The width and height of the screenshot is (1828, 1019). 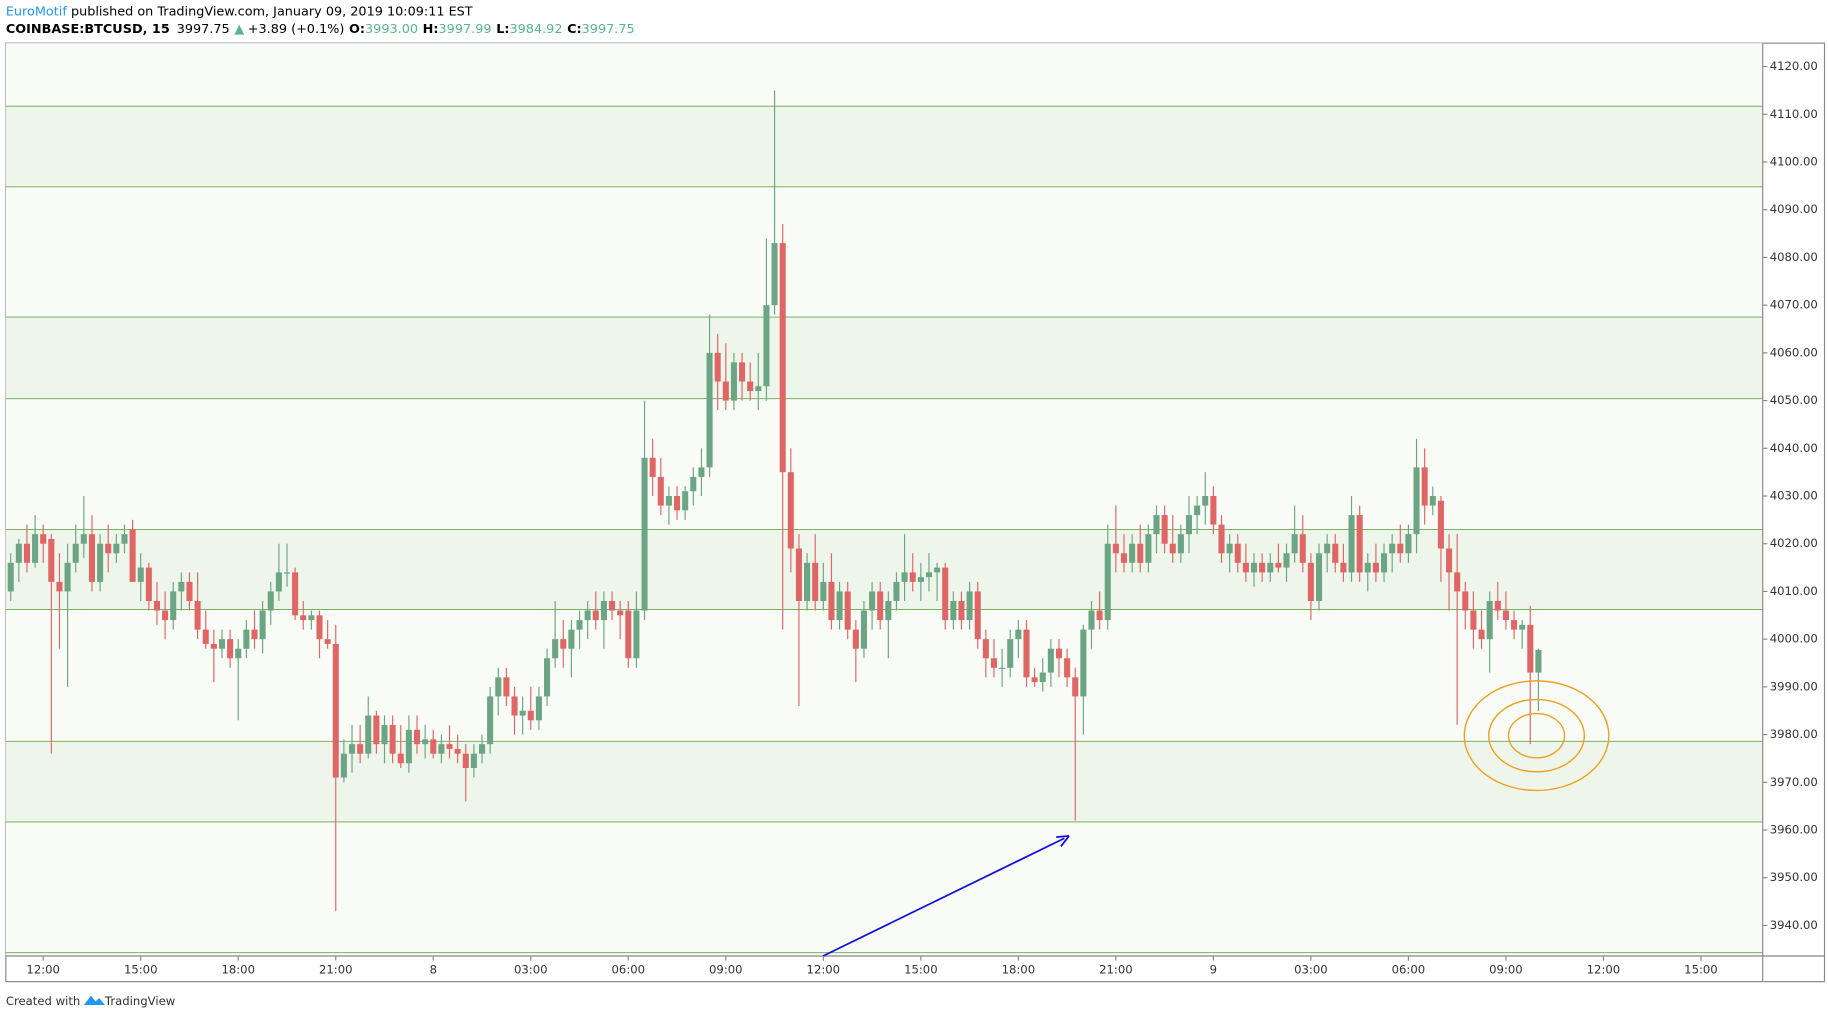 What do you see at coordinates (1794, 305) in the screenshot?
I see `y-tick-label: 4070.00` at bounding box center [1794, 305].